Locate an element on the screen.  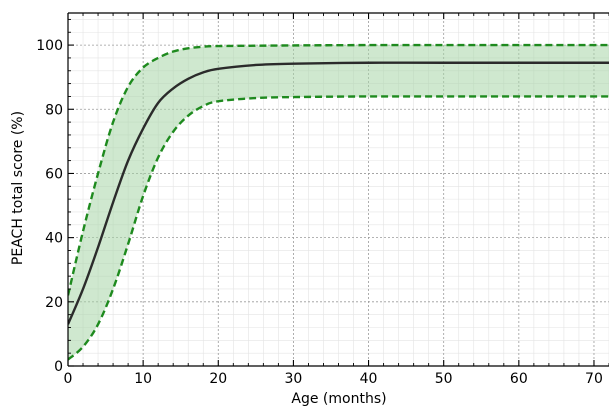
x-tick-label: 30 is located at coordinates (294, 379).